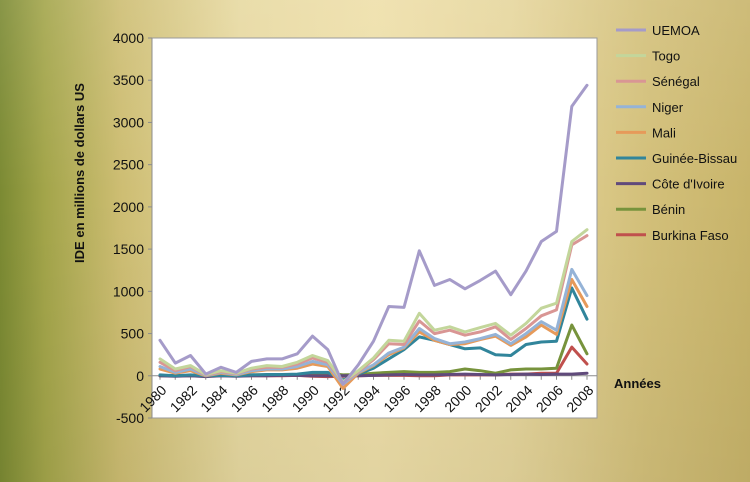 The width and height of the screenshot is (750, 482). I want to click on legend-label-burkina-faso: Burkina Faso, so click(690, 235).